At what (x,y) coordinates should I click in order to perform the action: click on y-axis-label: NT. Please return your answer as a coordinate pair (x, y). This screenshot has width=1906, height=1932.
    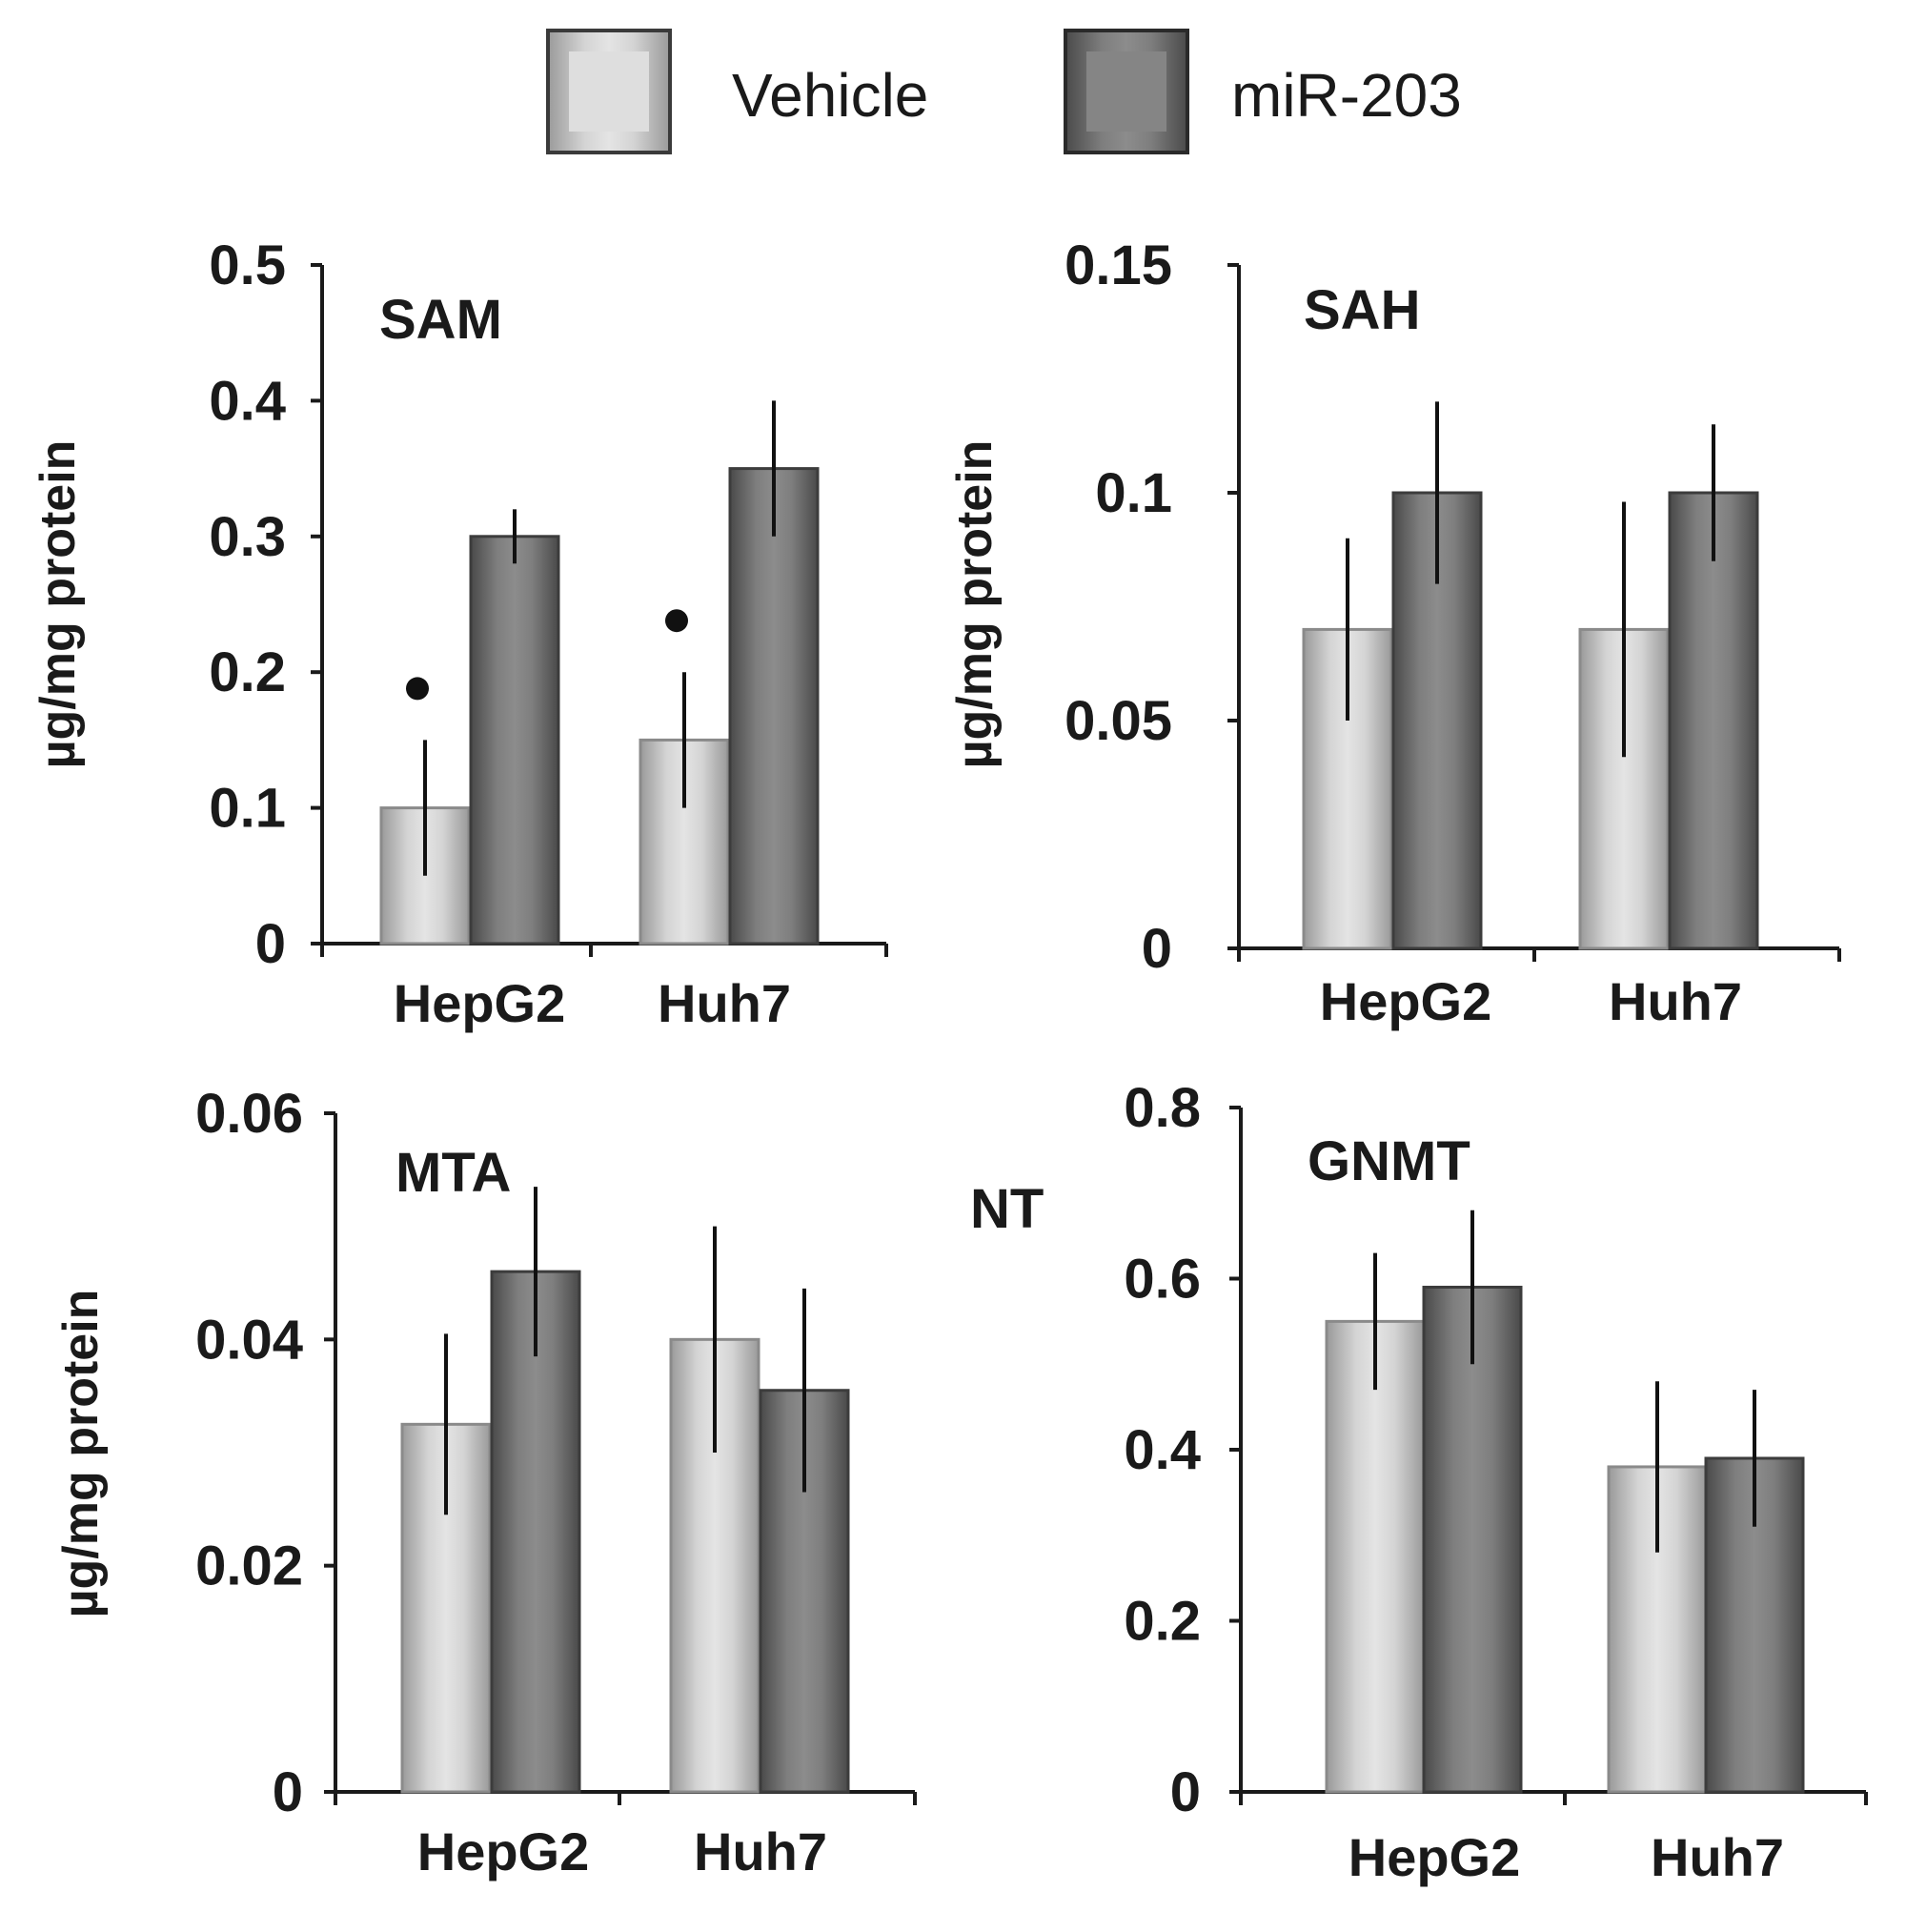
    Looking at the image, I should click on (1007, 1209).